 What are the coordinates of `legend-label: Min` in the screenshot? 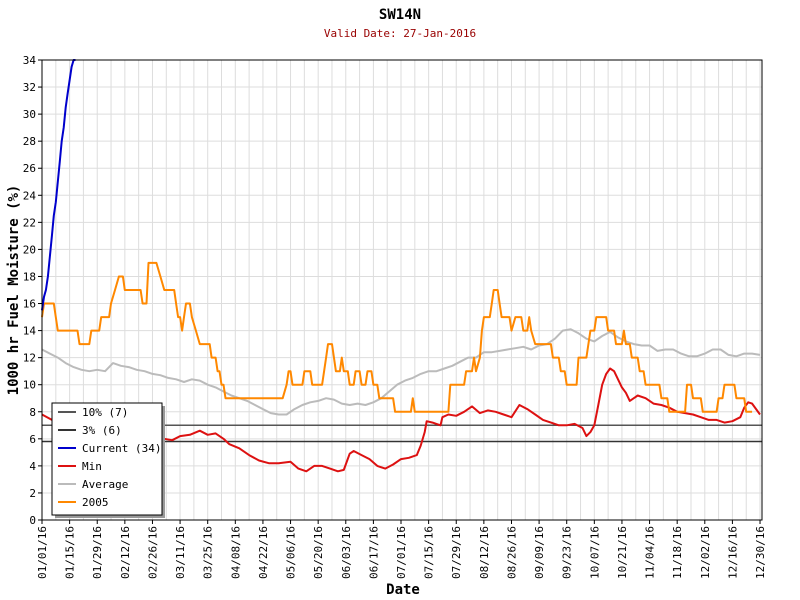 It's located at (92, 466).